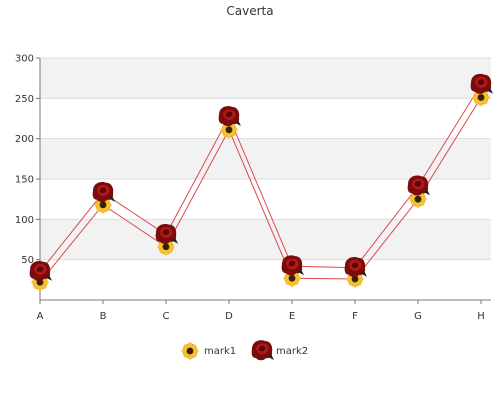  I want to click on x-tick-label: F, so click(355, 316).